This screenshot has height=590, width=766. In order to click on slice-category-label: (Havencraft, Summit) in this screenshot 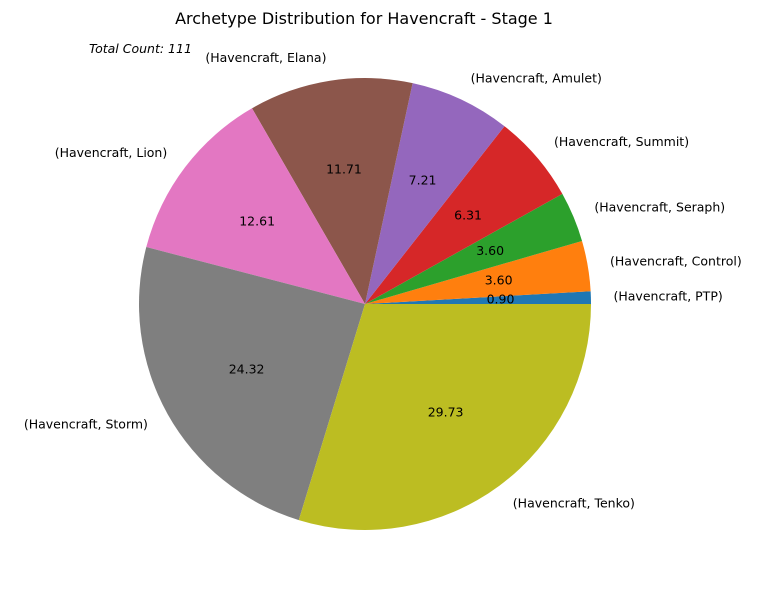, I will do `click(621, 141)`.